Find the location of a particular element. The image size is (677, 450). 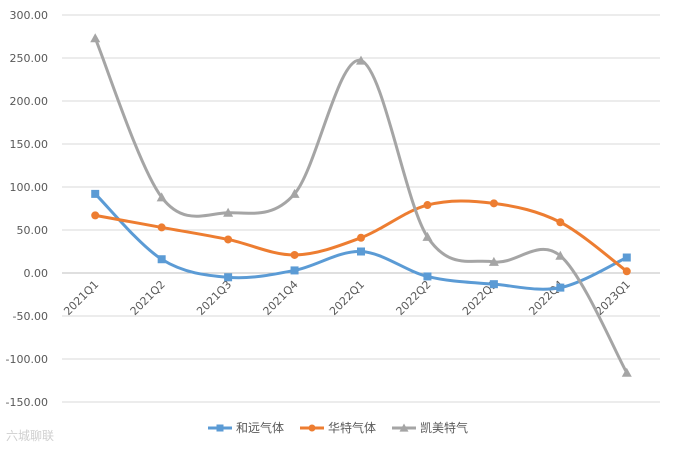

x-tick-label: 2021Q1 is located at coordinates (81, 298).